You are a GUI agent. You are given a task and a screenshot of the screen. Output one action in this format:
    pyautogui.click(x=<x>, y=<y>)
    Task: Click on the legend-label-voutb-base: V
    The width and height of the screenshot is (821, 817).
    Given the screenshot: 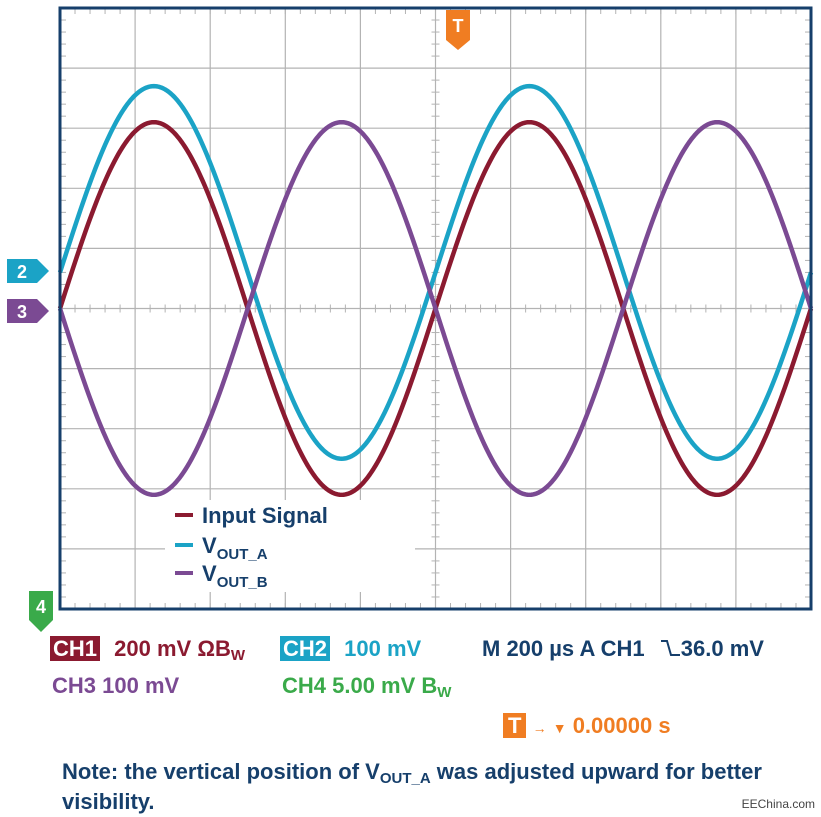 What is the action you would take?
    pyautogui.click(x=209, y=573)
    